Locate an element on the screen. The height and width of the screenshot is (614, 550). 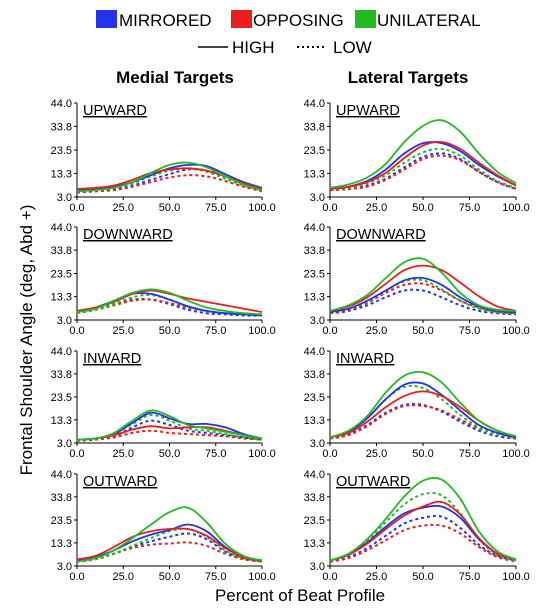
panel-title: OUTWARD is located at coordinates (373, 482).